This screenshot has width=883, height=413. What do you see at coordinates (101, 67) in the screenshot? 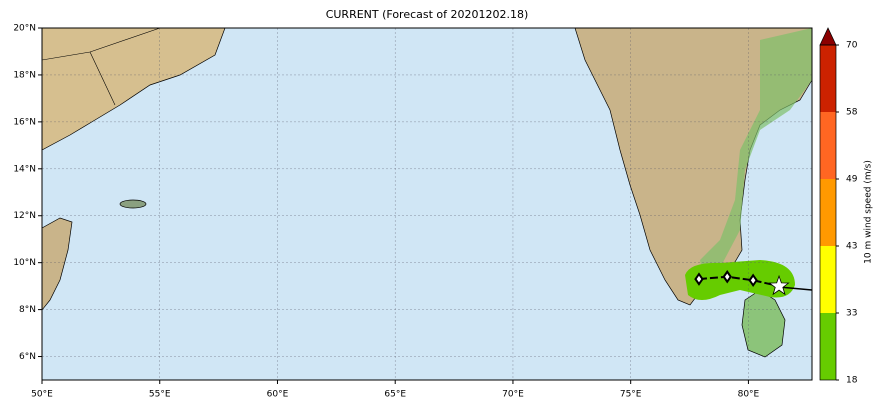
I see `borders` at bounding box center [101, 67].